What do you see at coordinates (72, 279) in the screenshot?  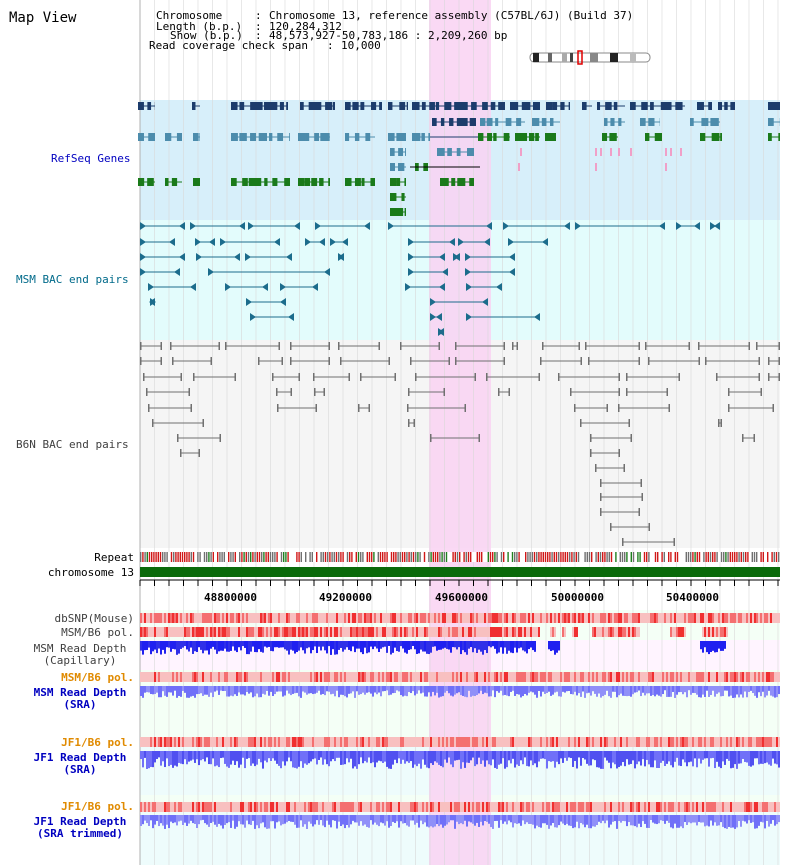 I see `msm-bac-track-label: MSM BAC end pairs` at bounding box center [72, 279].